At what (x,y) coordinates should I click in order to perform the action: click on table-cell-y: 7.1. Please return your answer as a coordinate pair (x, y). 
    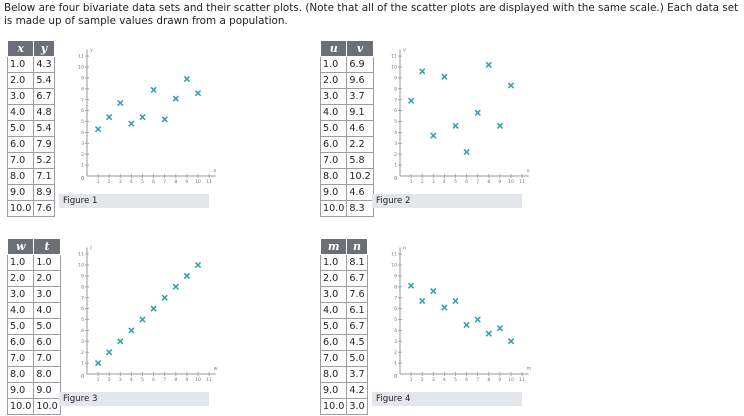
    Looking at the image, I should click on (44, 176).